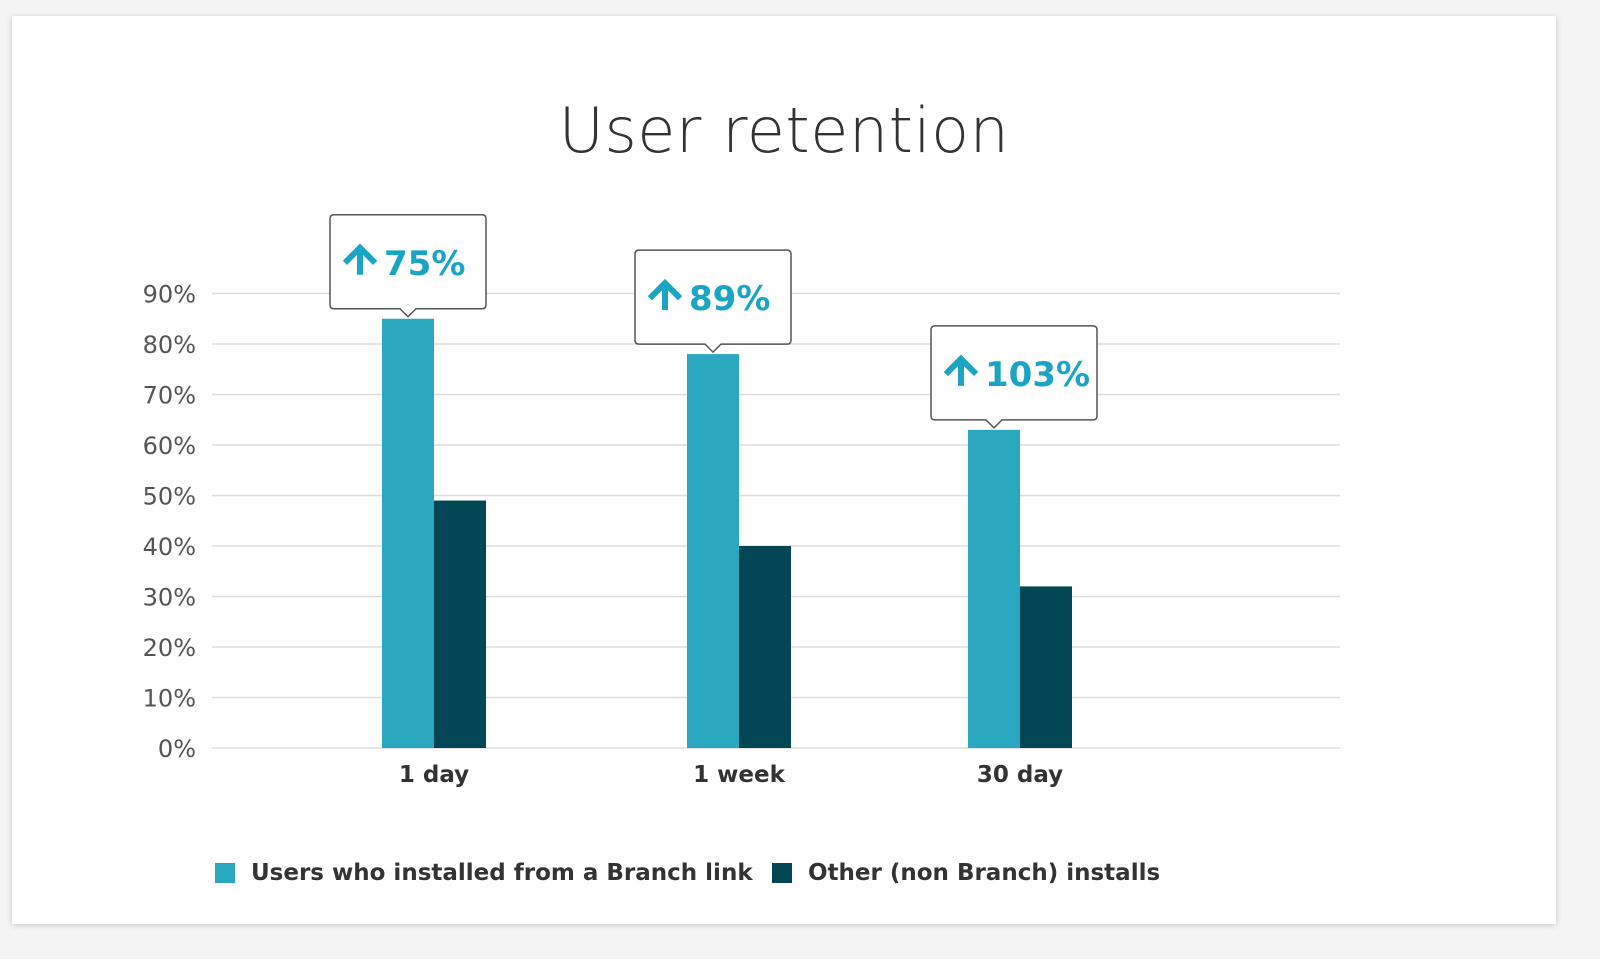 This screenshot has height=959, width=1600. Describe the element at coordinates (729, 299) in the screenshot. I see `callout-label: 89%` at that location.